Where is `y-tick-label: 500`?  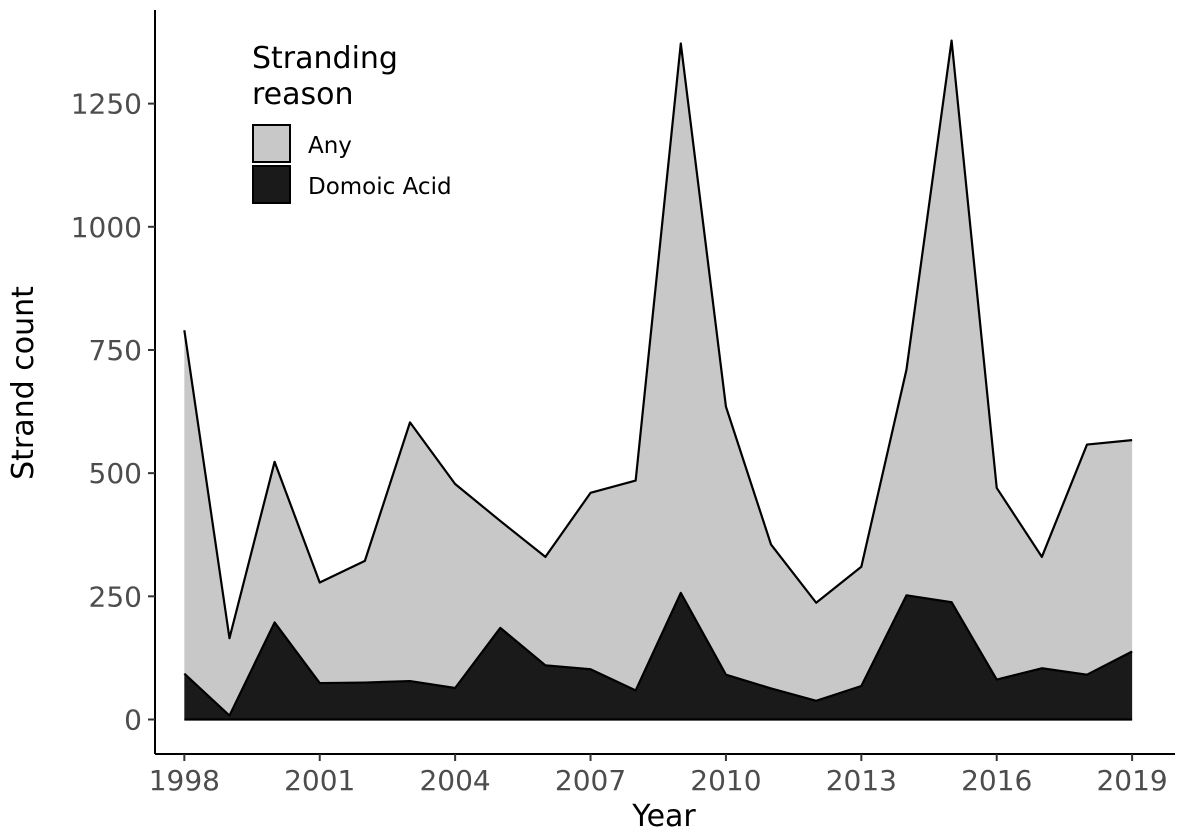 y-tick-label: 500 is located at coordinates (115, 473).